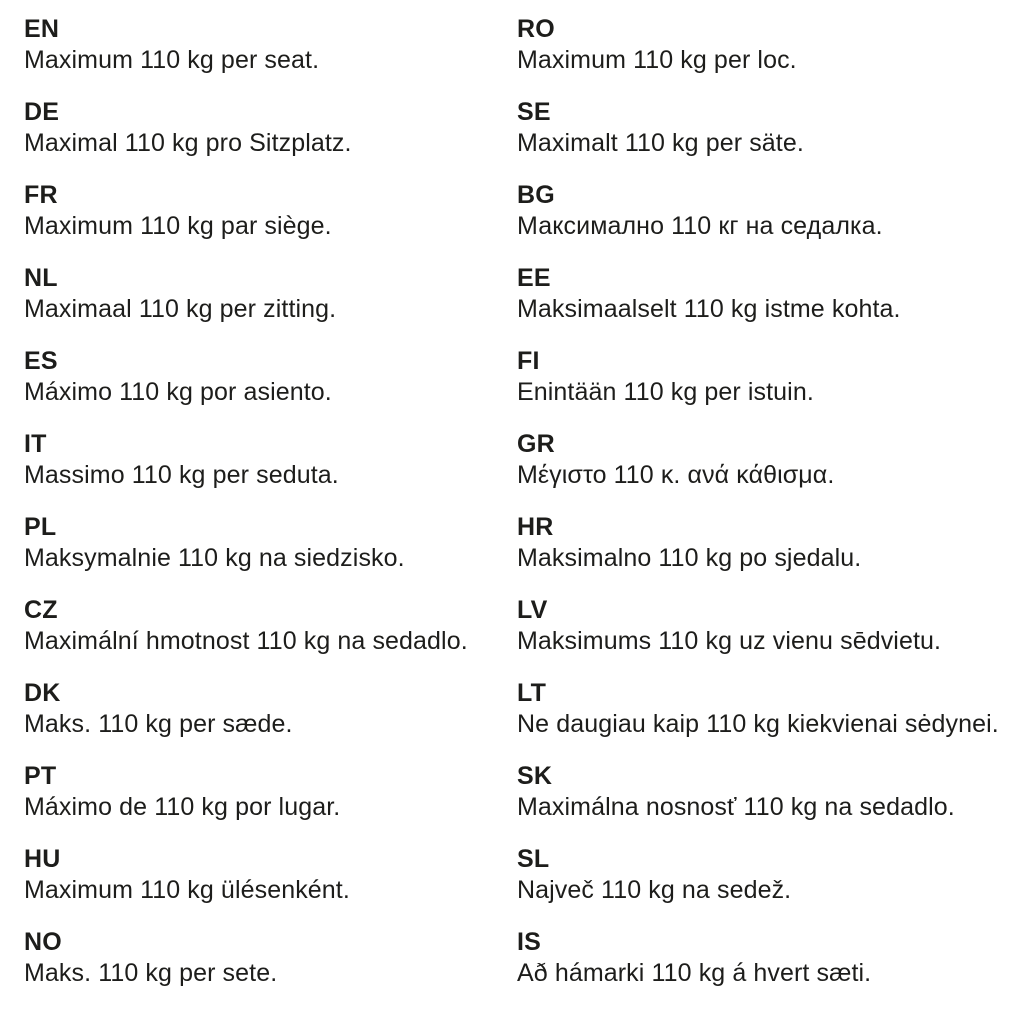 This screenshot has width=1024, height=1024. I want to click on language-entry: EN Maximum 110 kg per seat., so click(270, 45).